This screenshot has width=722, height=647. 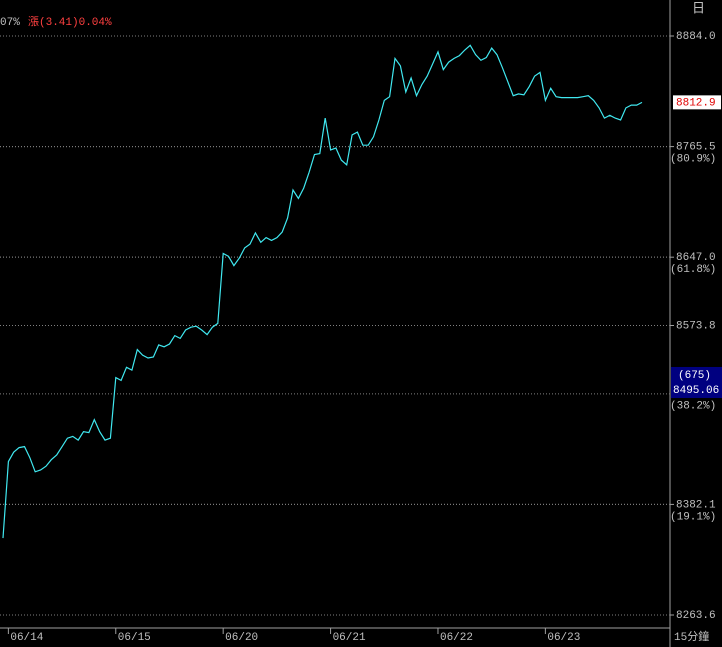 What do you see at coordinates (698, 8) in the screenshot?
I see `icon: 日` at bounding box center [698, 8].